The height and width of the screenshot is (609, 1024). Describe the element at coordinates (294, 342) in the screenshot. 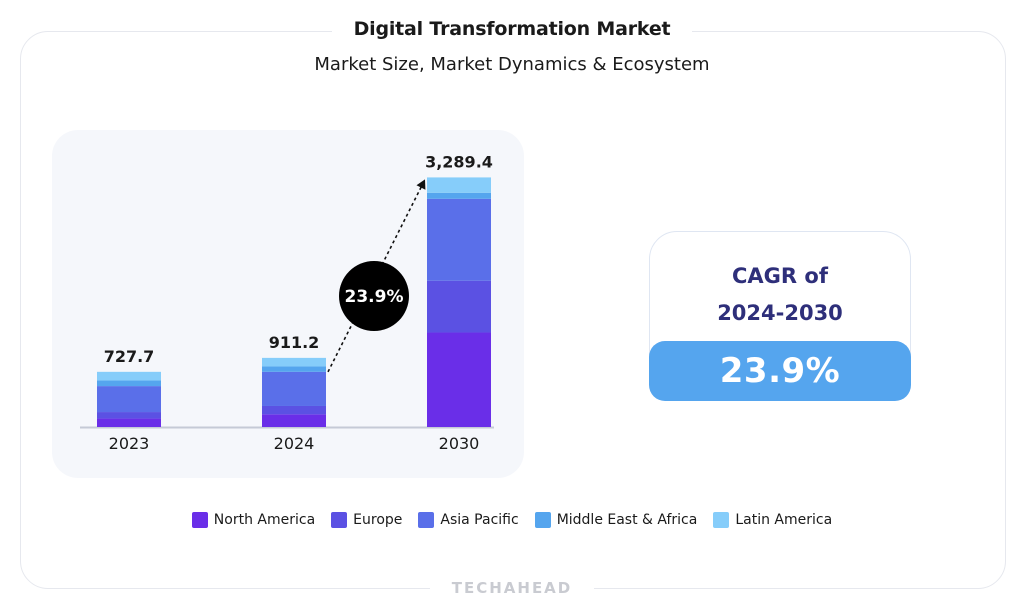

I see `total-label-2024: 911.2` at that location.